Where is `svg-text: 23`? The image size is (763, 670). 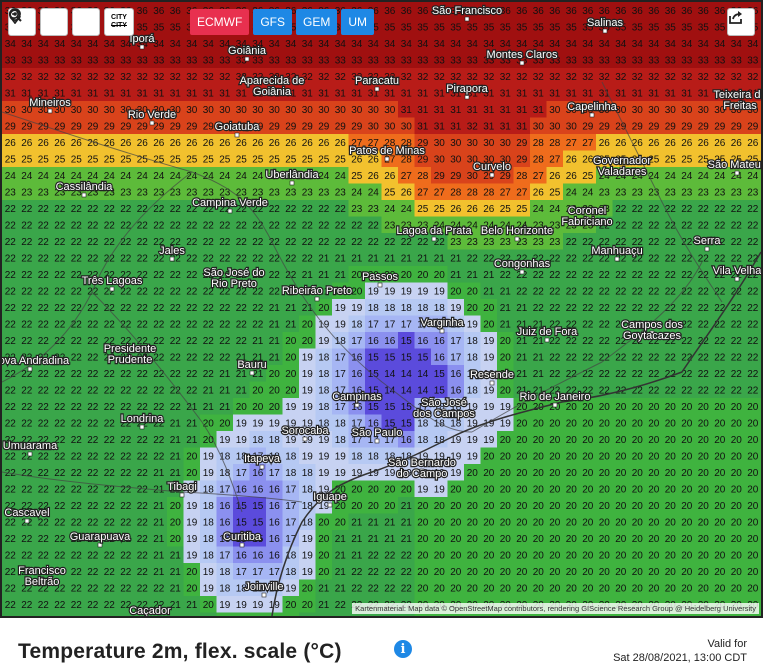 svg-text: 23 is located at coordinates (621, 192).